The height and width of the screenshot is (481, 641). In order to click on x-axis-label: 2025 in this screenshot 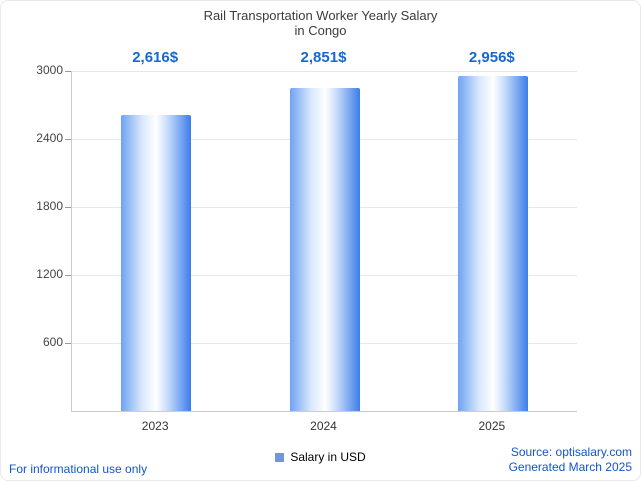, I will do `click(492, 426)`.